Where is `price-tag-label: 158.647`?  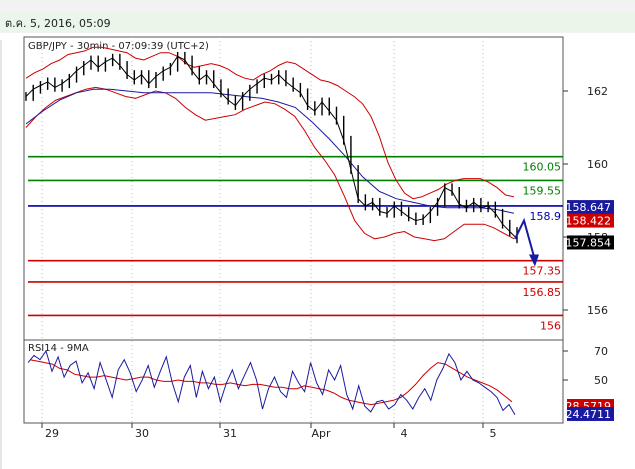 price-tag-label: 158.647 is located at coordinates (589, 207).